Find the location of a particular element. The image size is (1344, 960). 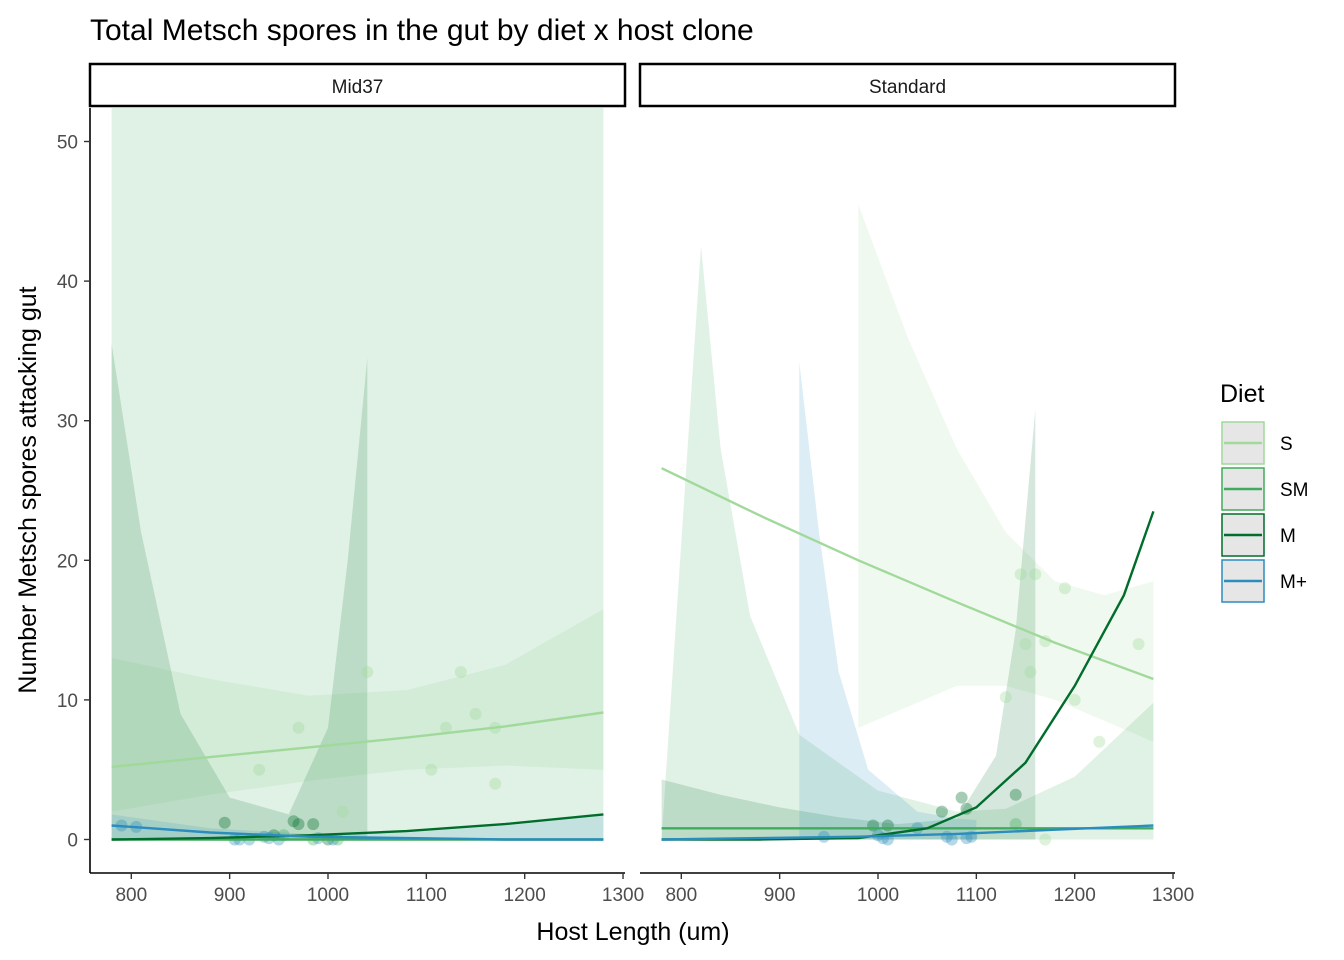

legend: Diet S SM M M+ is located at coordinates (1264, 491).